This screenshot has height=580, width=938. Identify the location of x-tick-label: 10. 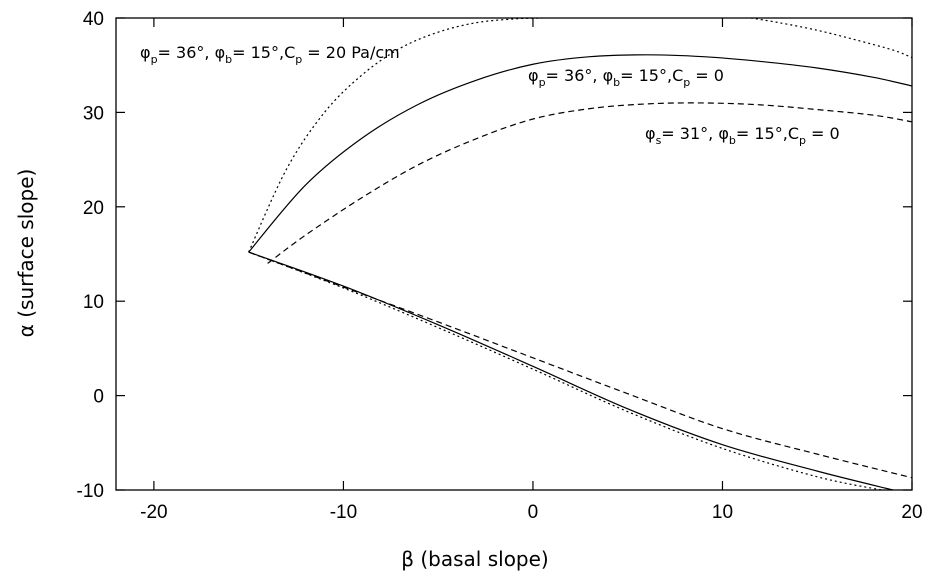
(722, 512).